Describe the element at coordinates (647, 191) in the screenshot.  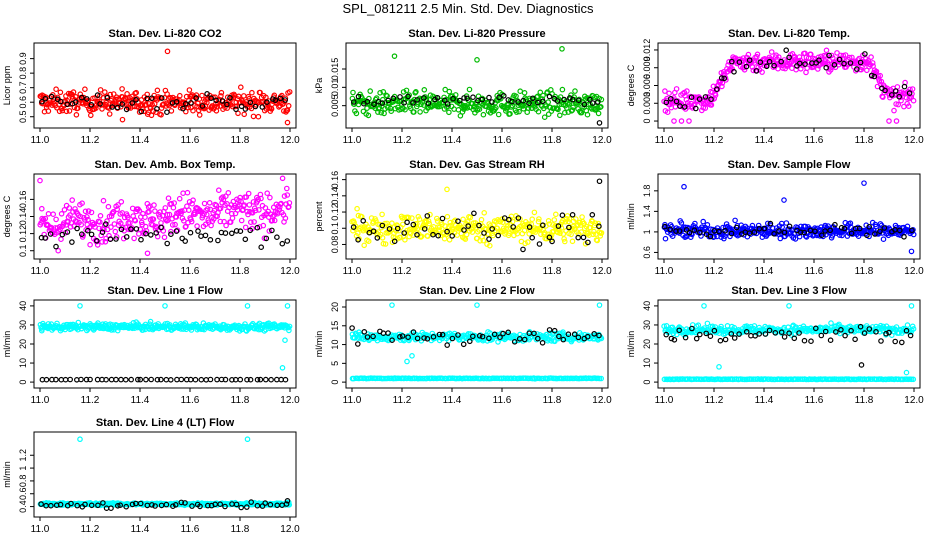
I see `y-tick-label: 1.8` at that location.